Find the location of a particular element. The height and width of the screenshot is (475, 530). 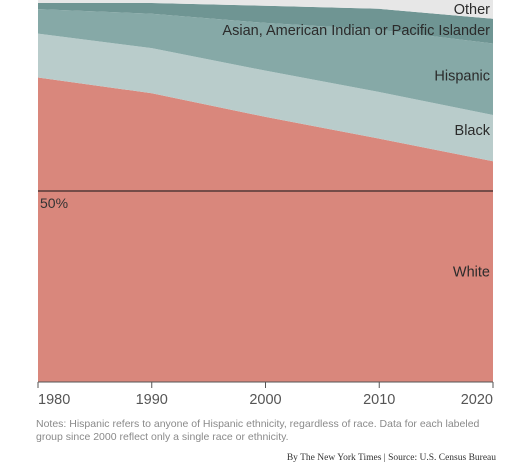

x-tick-label-1990: 1990 is located at coordinates (152, 400).